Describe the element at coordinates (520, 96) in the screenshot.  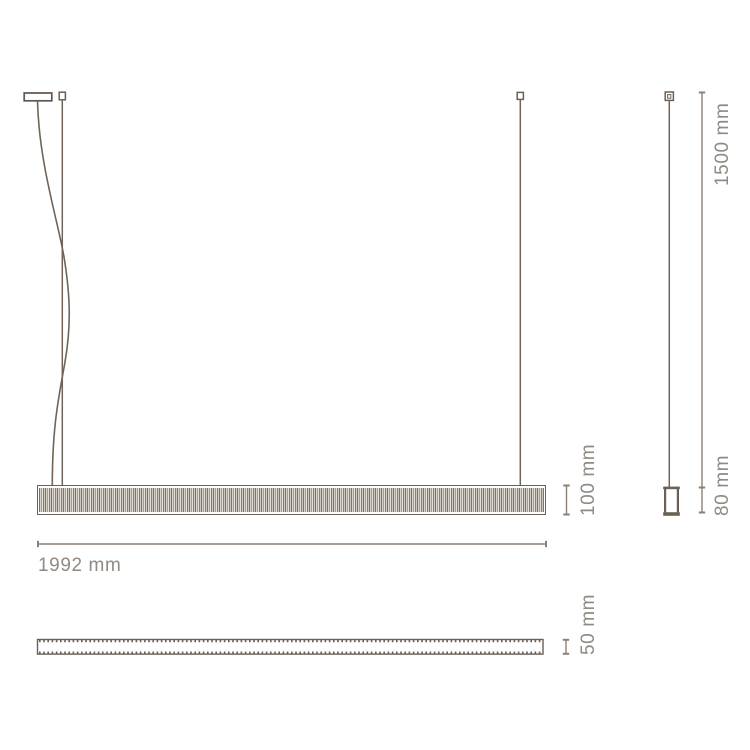
I see `right-suspension-grip` at that location.